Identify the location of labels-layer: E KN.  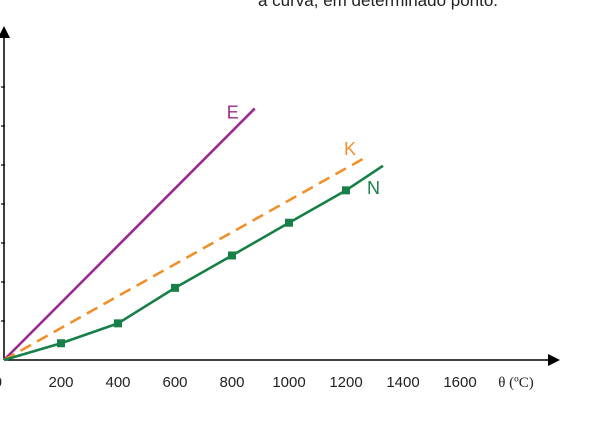
(303, 149).